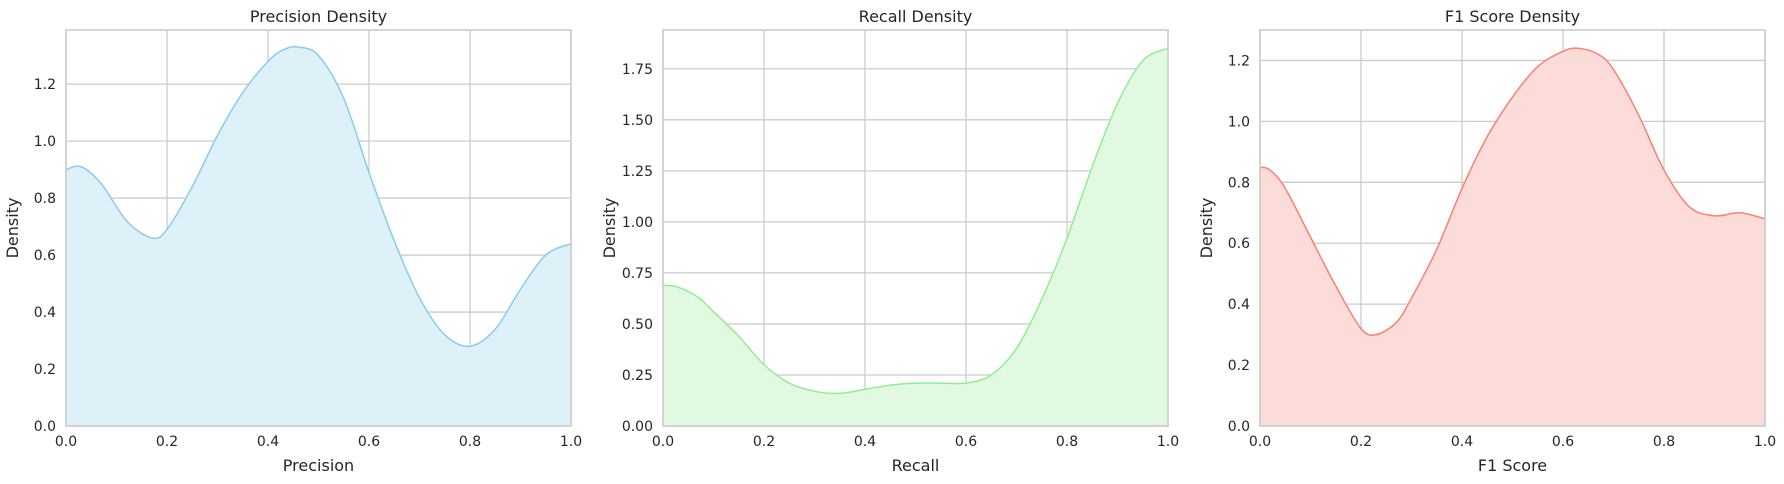  I want to click on y-tick-label: 1.50, so click(637, 121).